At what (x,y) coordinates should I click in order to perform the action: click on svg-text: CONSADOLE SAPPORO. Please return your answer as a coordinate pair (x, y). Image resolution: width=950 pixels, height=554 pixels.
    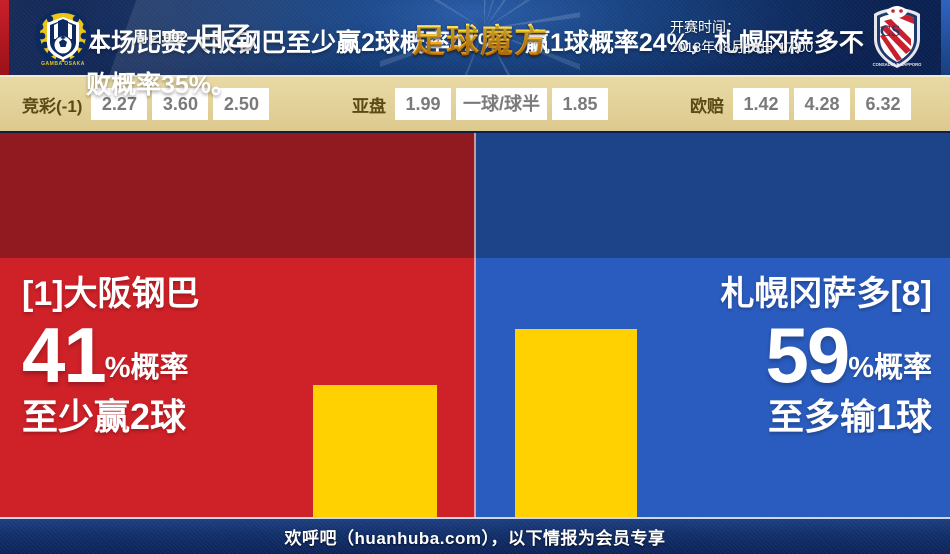
    Looking at the image, I should click on (898, 64).